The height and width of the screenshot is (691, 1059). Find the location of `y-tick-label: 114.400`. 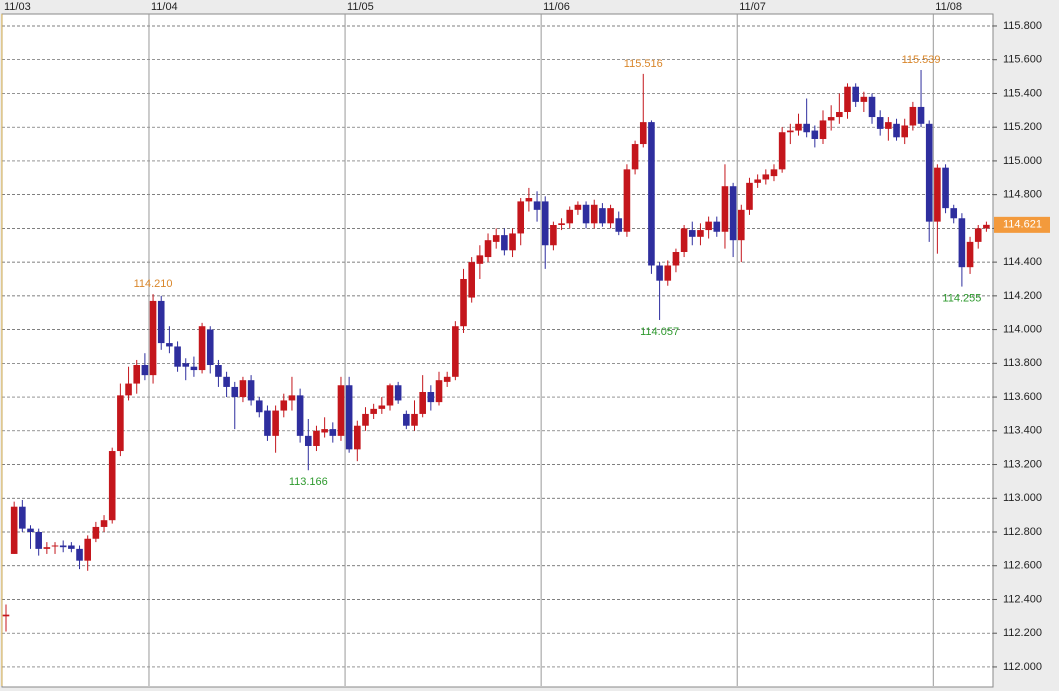

y-tick-label: 114.400 is located at coordinates (1022, 262).